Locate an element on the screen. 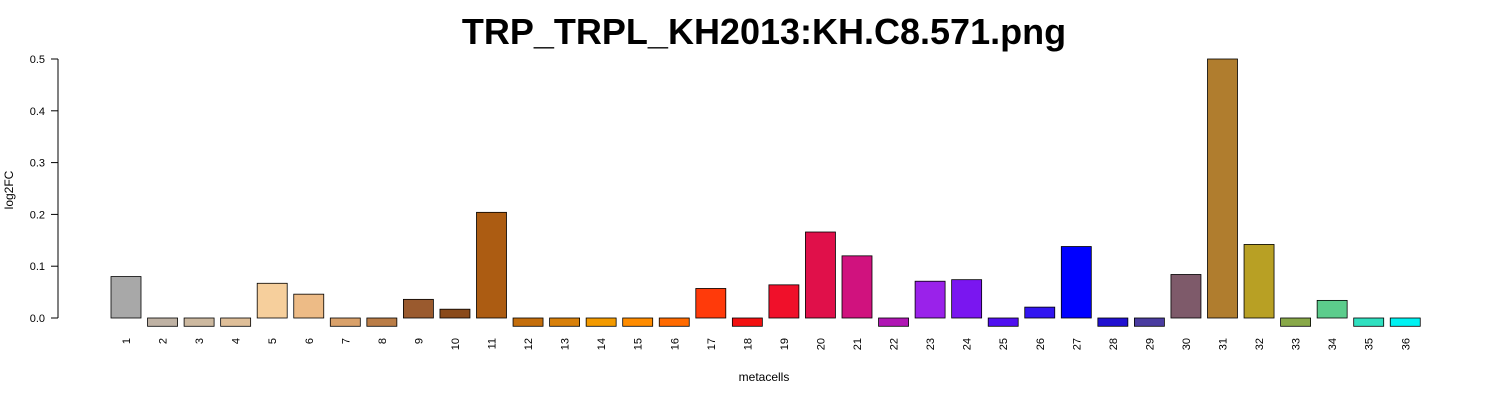  x-tick-label: 28 is located at coordinates (1114, 344).